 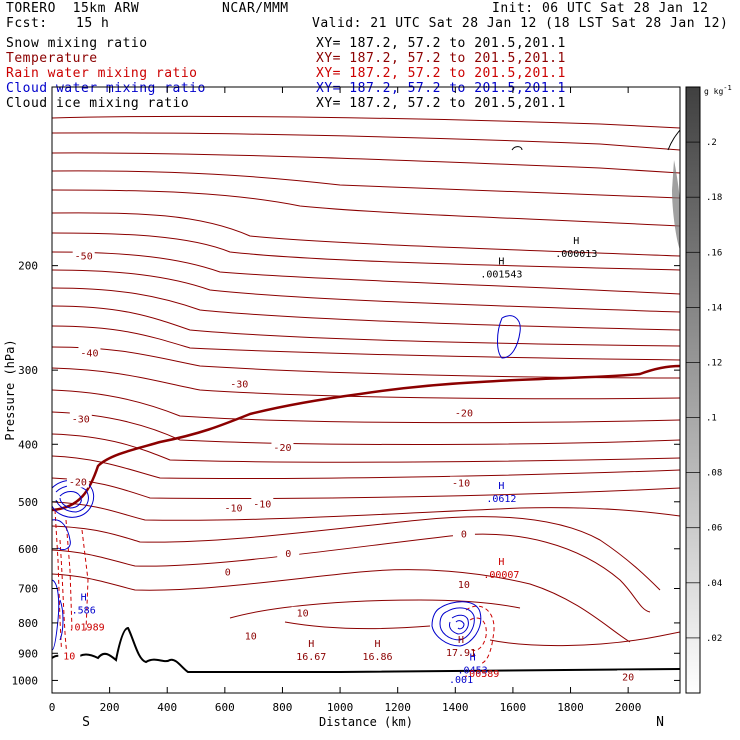 What do you see at coordinates (167, 707) in the screenshot?
I see `x-tick-label: 400` at bounding box center [167, 707].